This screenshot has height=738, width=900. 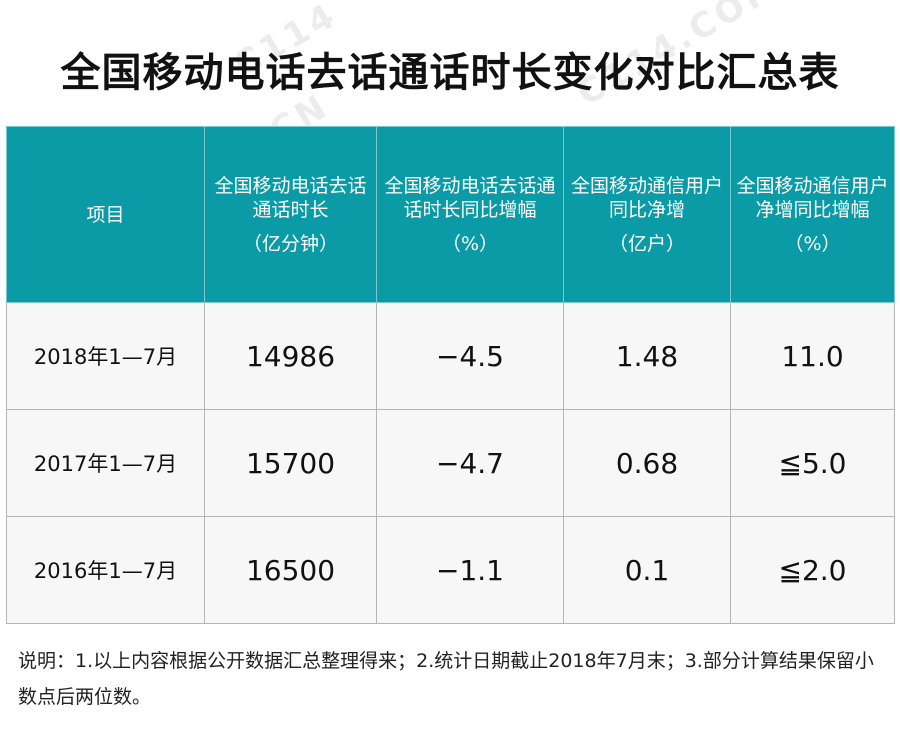 What do you see at coordinates (470, 463) in the screenshot?
I see `table-cell: −4.7` at bounding box center [470, 463].